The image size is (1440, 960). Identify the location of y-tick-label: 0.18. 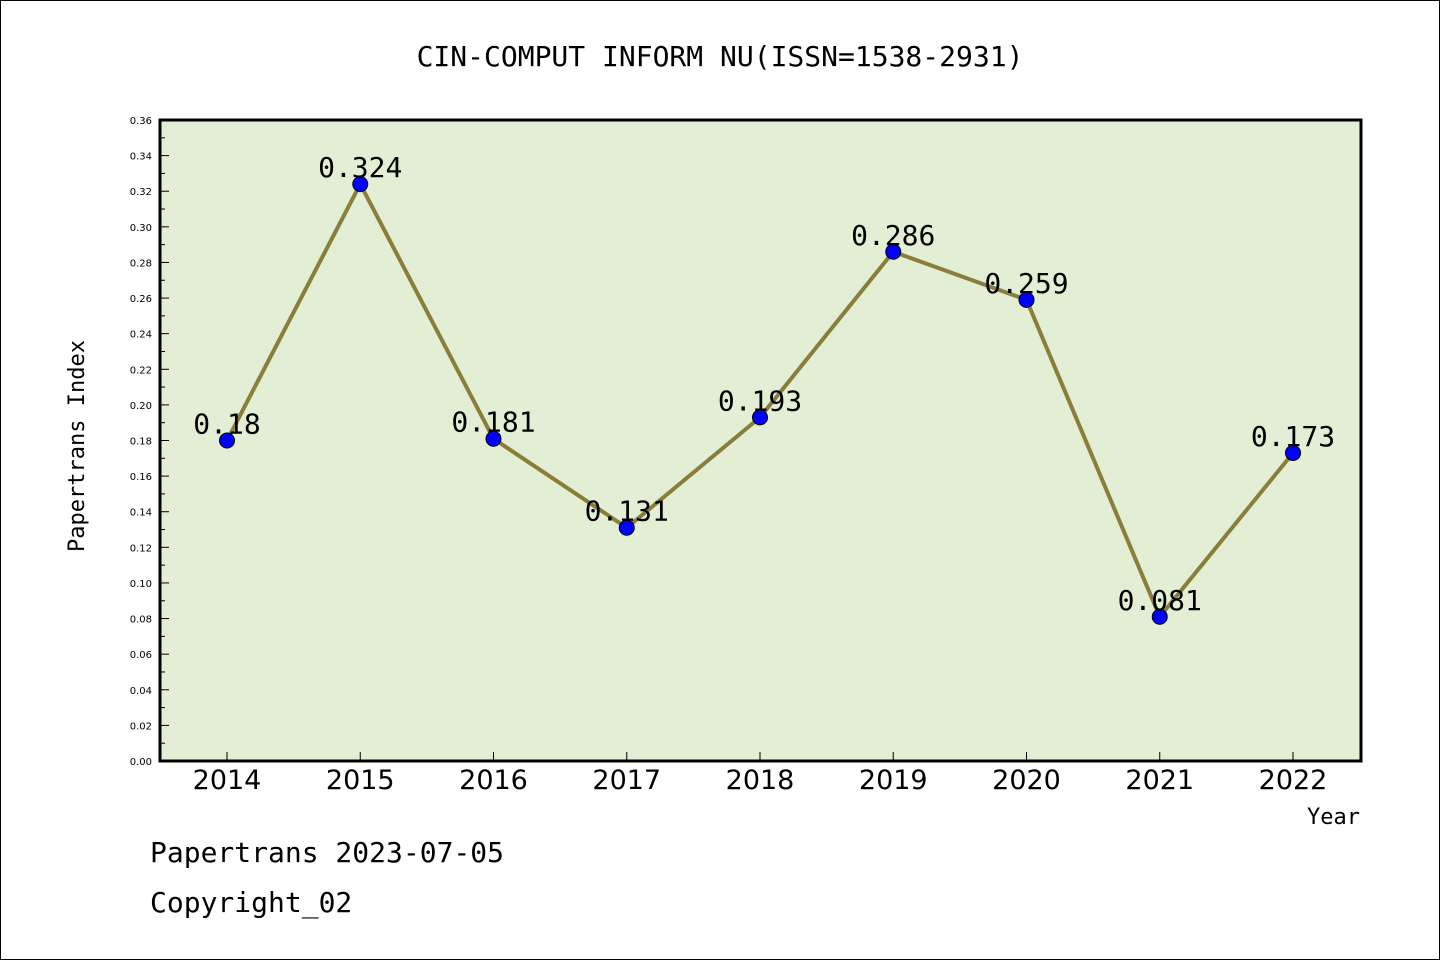
(141, 442).